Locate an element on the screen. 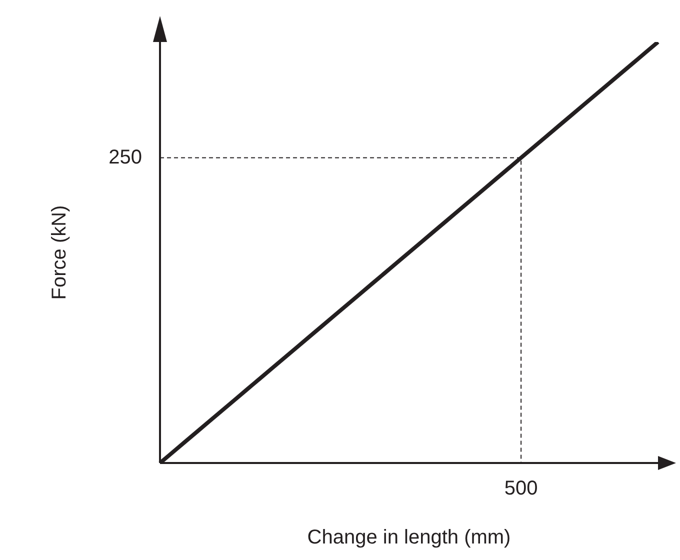 This screenshot has height=560, width=680. text: 250 is located at coordinates (125, 157).